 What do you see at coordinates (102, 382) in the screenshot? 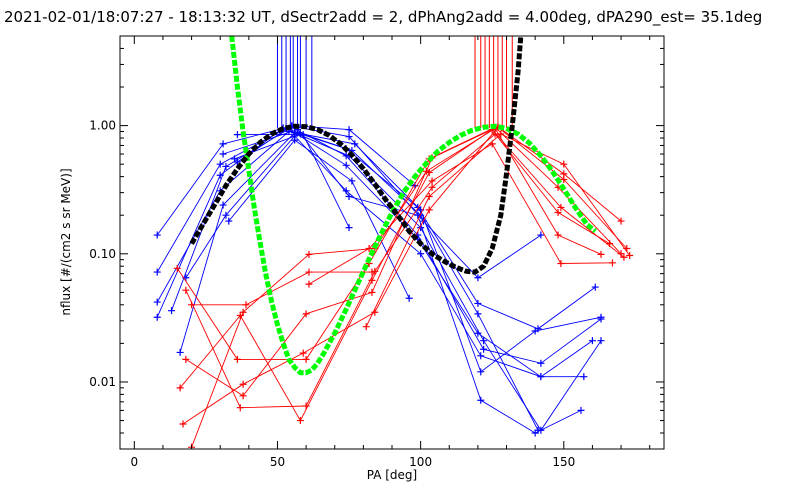
I see `y-tick-label: 0.01` at bounding box center [102, 382].